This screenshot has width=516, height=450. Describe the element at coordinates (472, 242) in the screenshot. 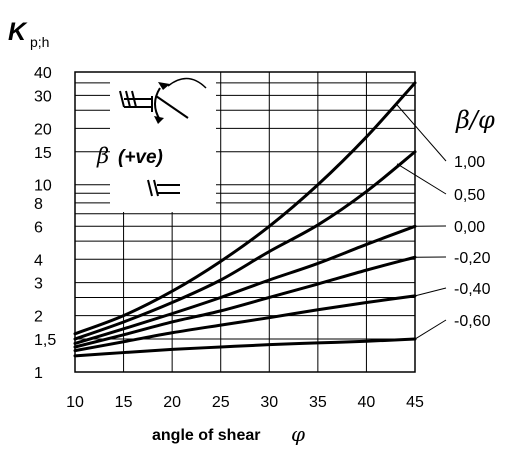

I see `series-labels: 1,00 0,50 0,00 -0,20 -0,40 -0,60` at that location.